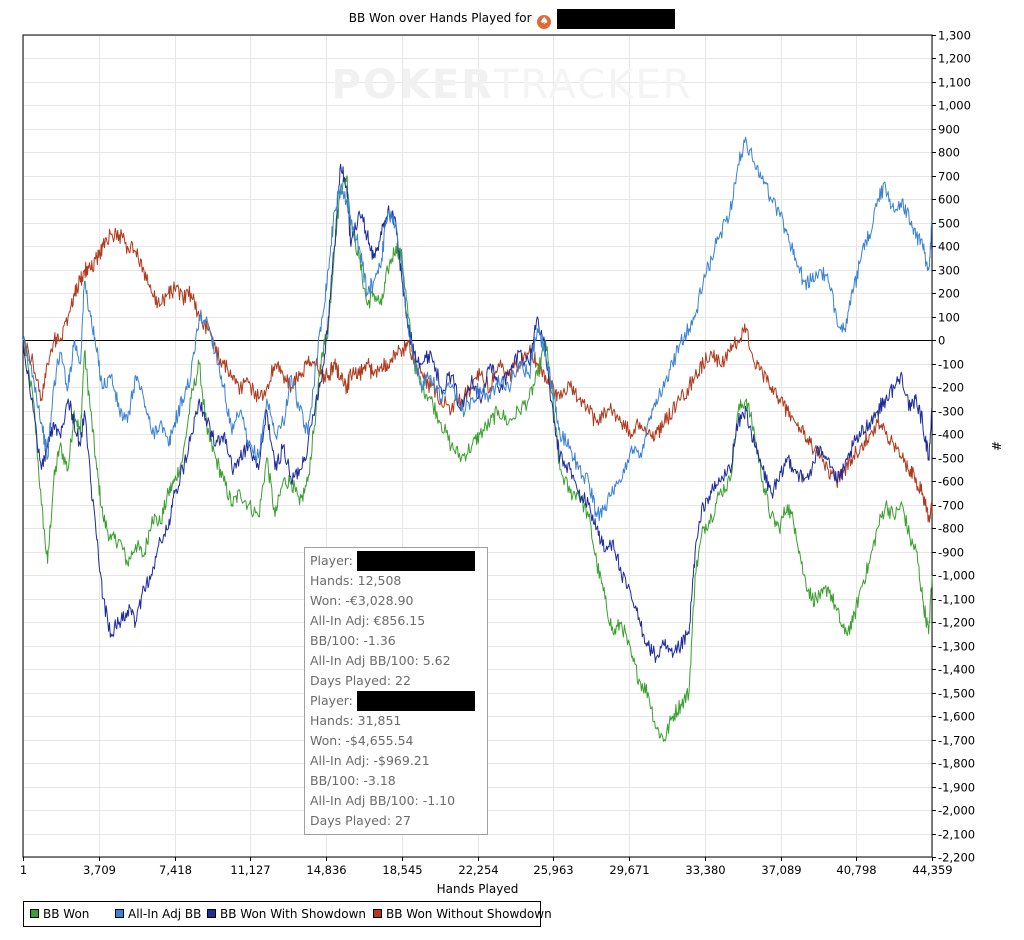 This screenshot has width=1024, height=940. I want to click on y-tick-label: -200, so click(951, 388).